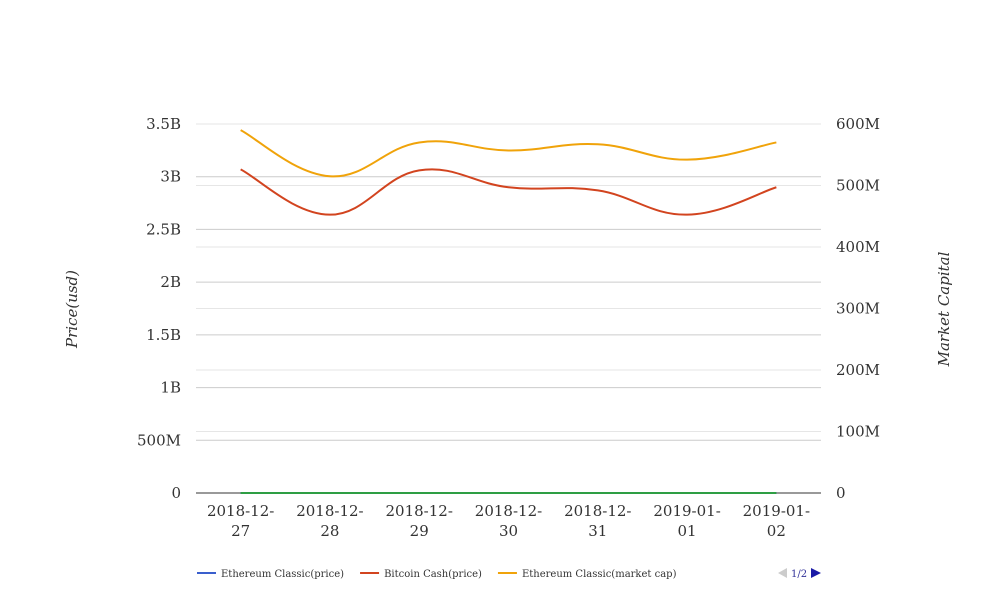 The image size is (1008, 616). What do you see at coordinates (858, 186) in the screenshot?
I see `right-tick-label: 500M` at bounding box center [858, 186].